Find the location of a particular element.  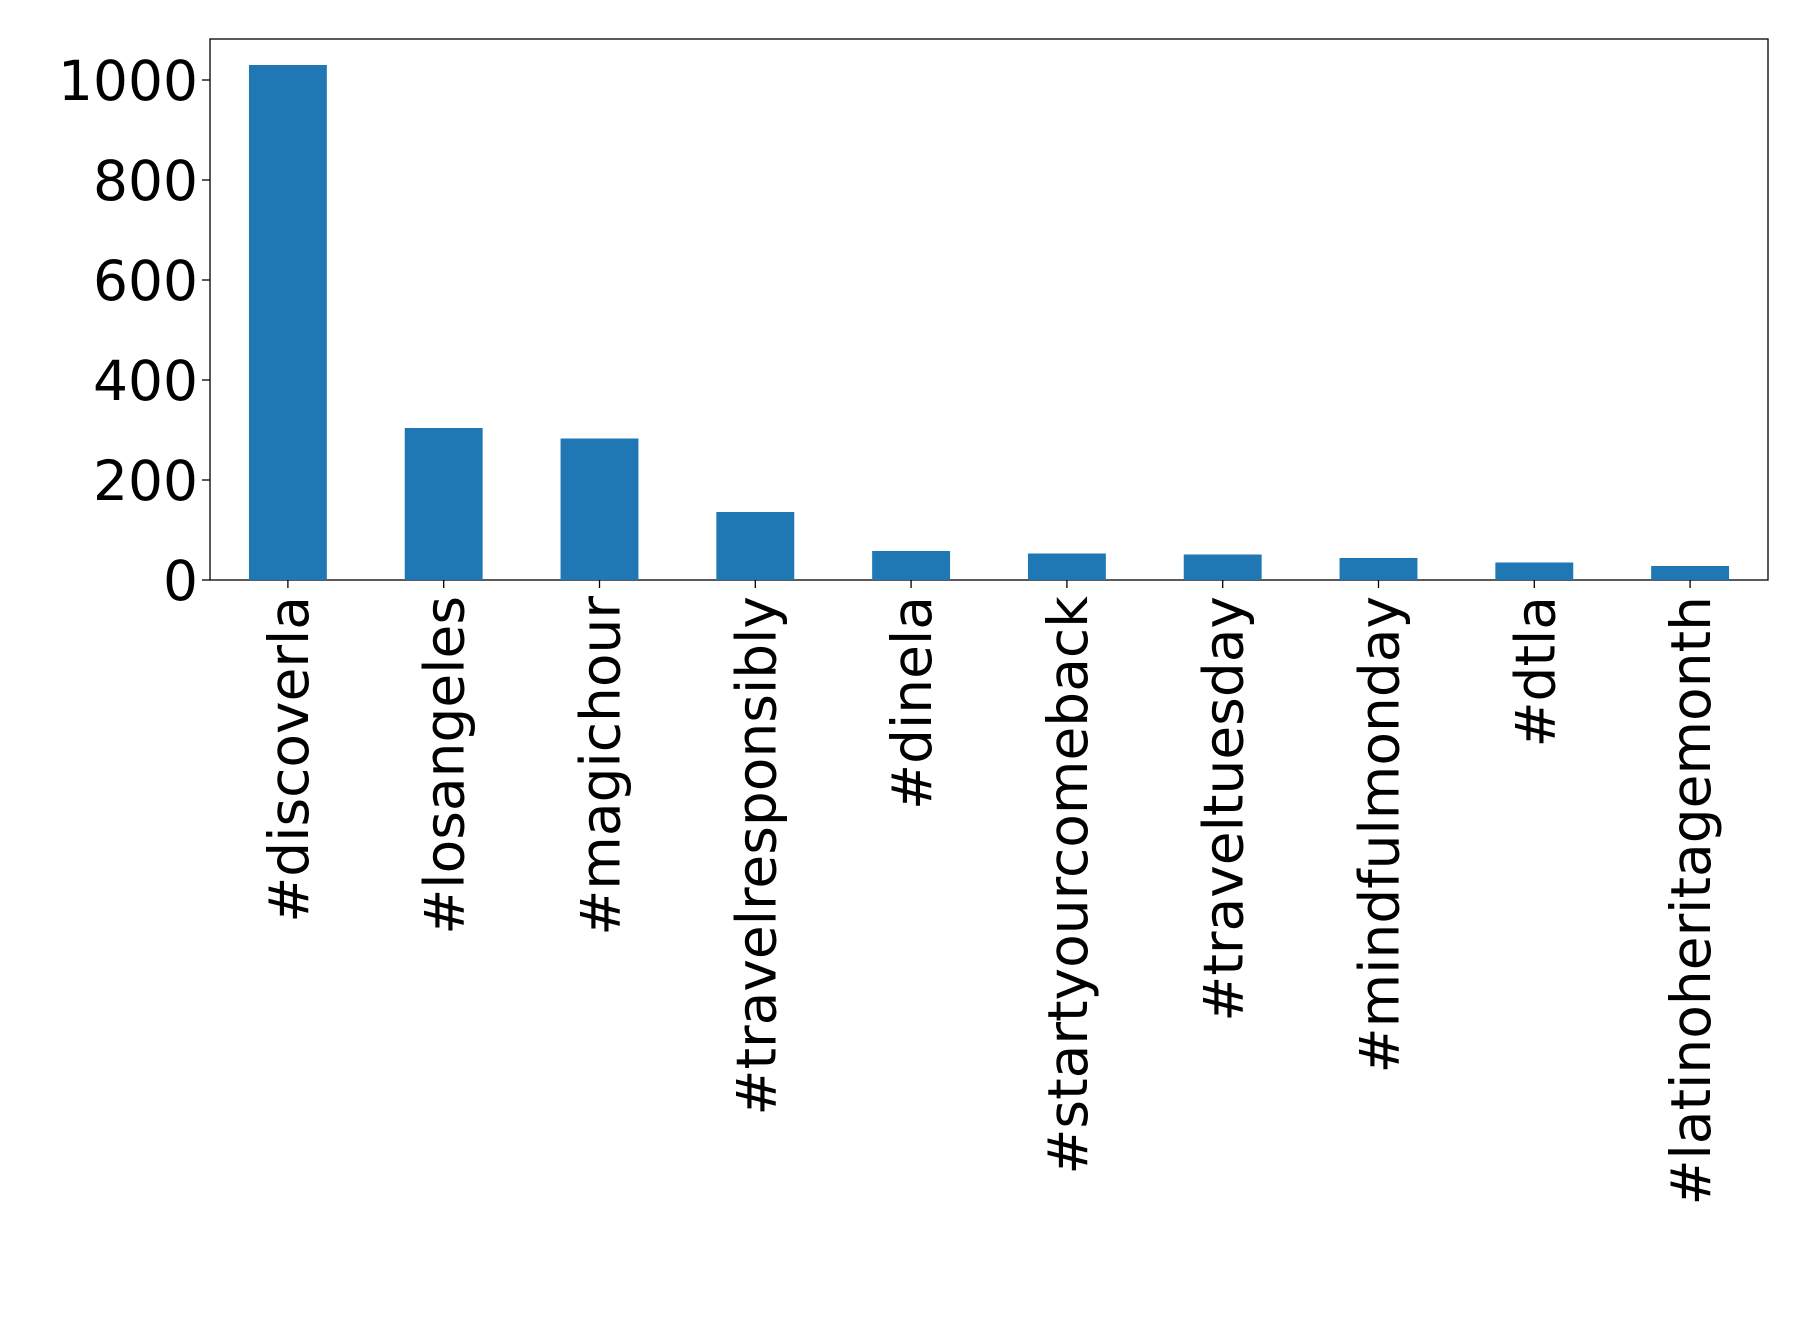

x-tick-label: #dinela is located at coordinates (912, 703).